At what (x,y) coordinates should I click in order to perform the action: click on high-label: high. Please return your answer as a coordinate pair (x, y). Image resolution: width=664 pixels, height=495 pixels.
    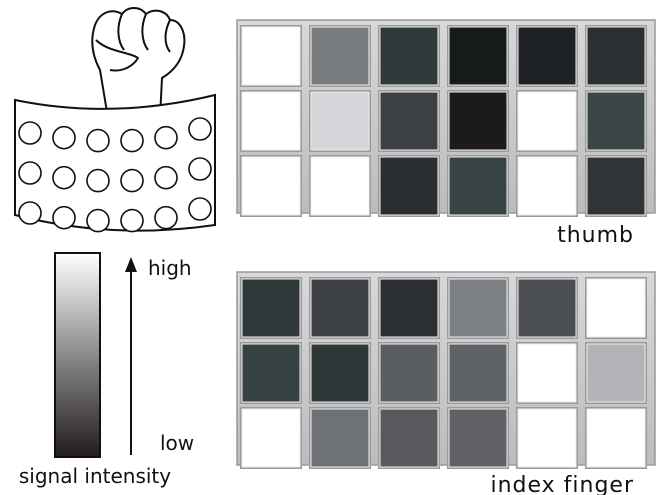
    Looking at the image, I should click on (170, 268).